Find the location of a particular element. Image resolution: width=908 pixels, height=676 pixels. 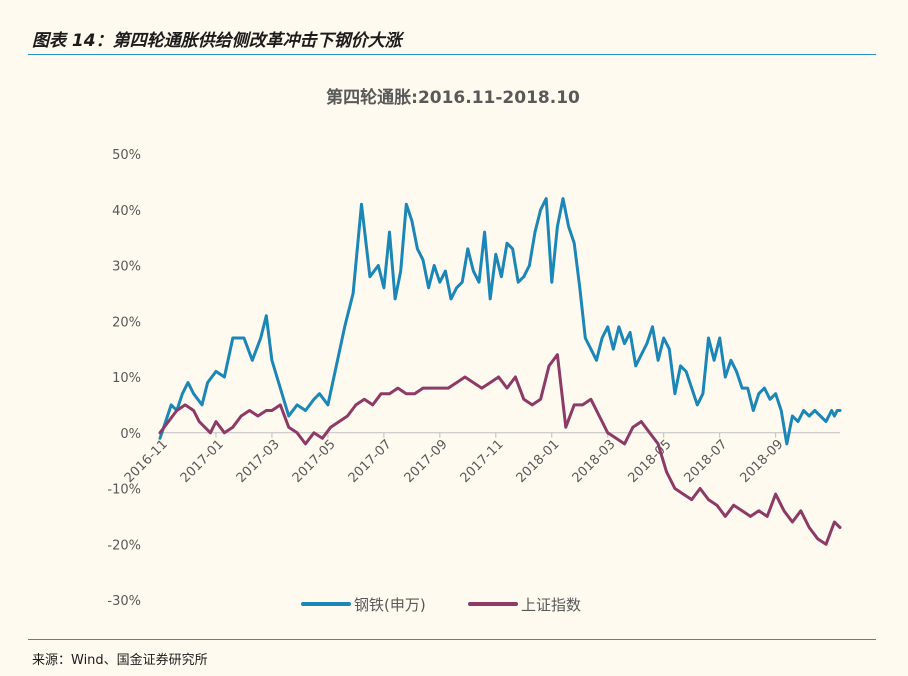

y-tick-label: 20% is located at coordinates (126, 322).